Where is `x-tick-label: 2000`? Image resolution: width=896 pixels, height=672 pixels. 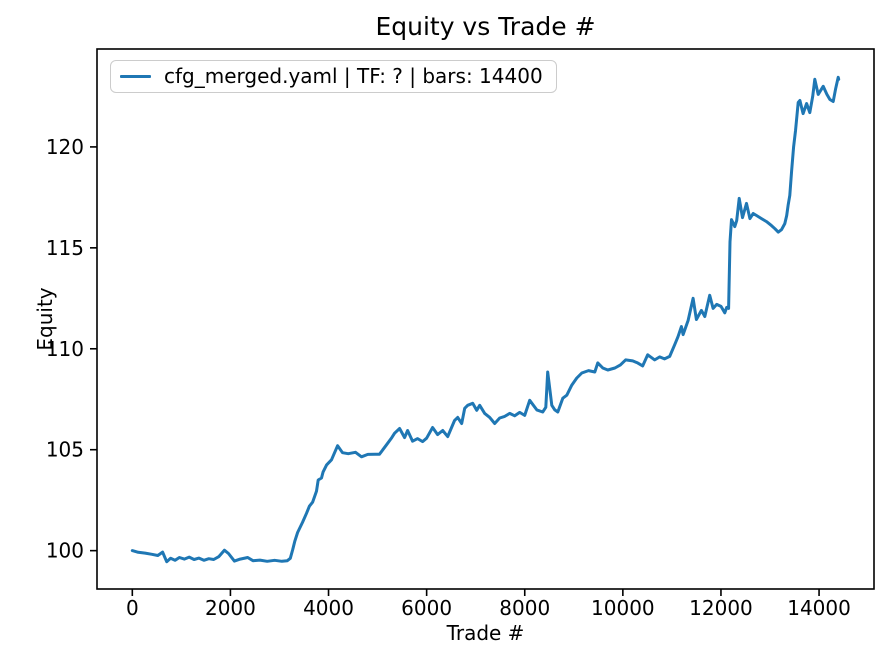 x-tick-label: 2000 is located at coordinates (230, 608).